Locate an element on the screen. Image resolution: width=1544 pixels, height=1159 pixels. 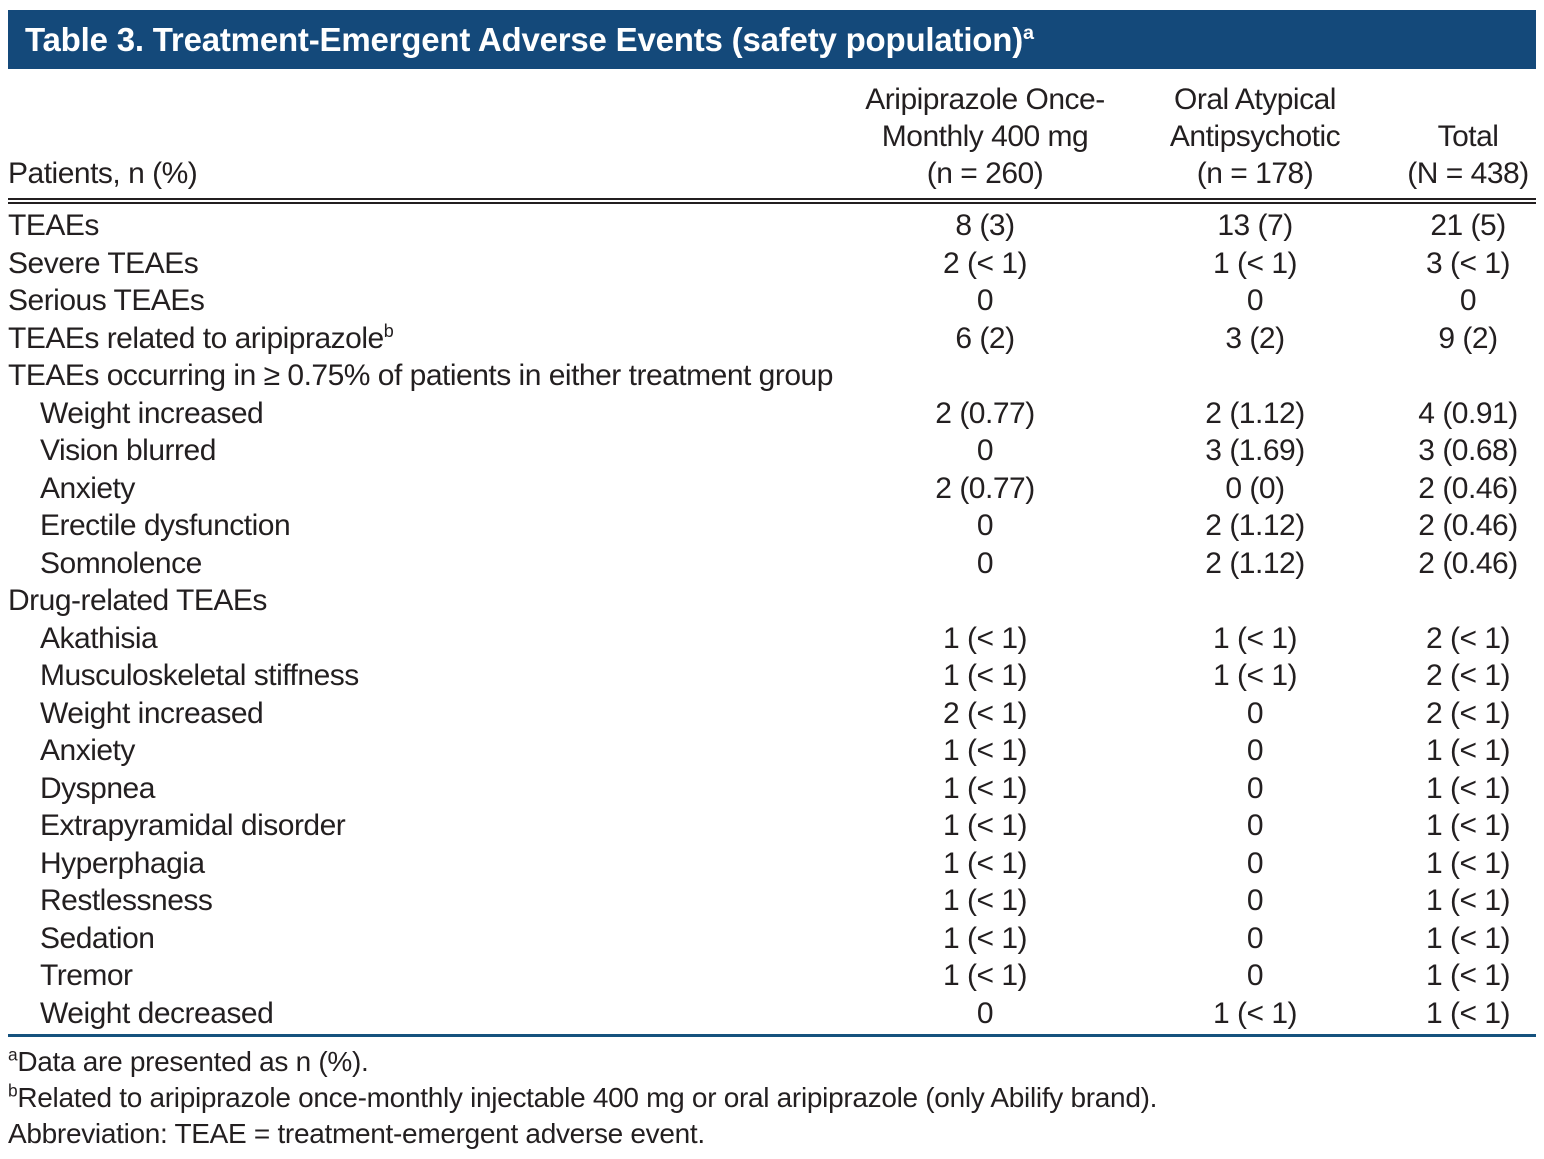
table-row: Akathisia 1 (< 1) 1 (< 1) 2 (< 1) is located at coordinates (772, 639).